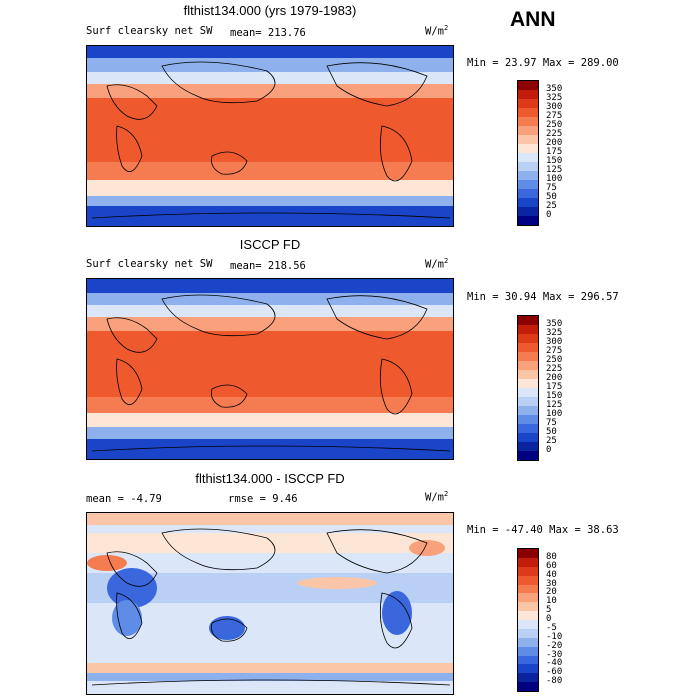 The width and height of the screenshot is (700, 700). What do you see at coordinates (554, 654) in the screenshot?
I see `colorbar-tick-label: -30` at bounding box center [554, 654].